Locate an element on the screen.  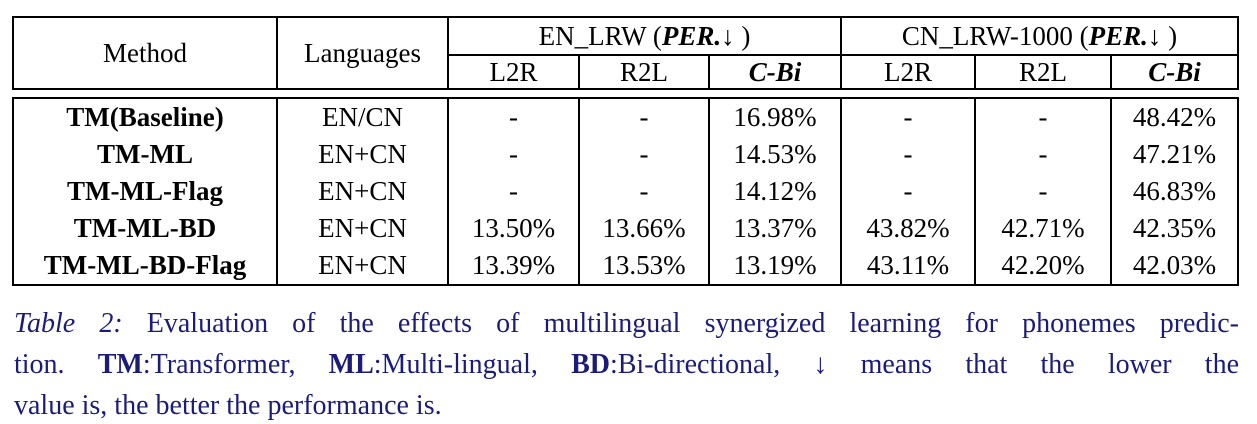
value-cell: 13.66% is located at coordinates (645, 228).